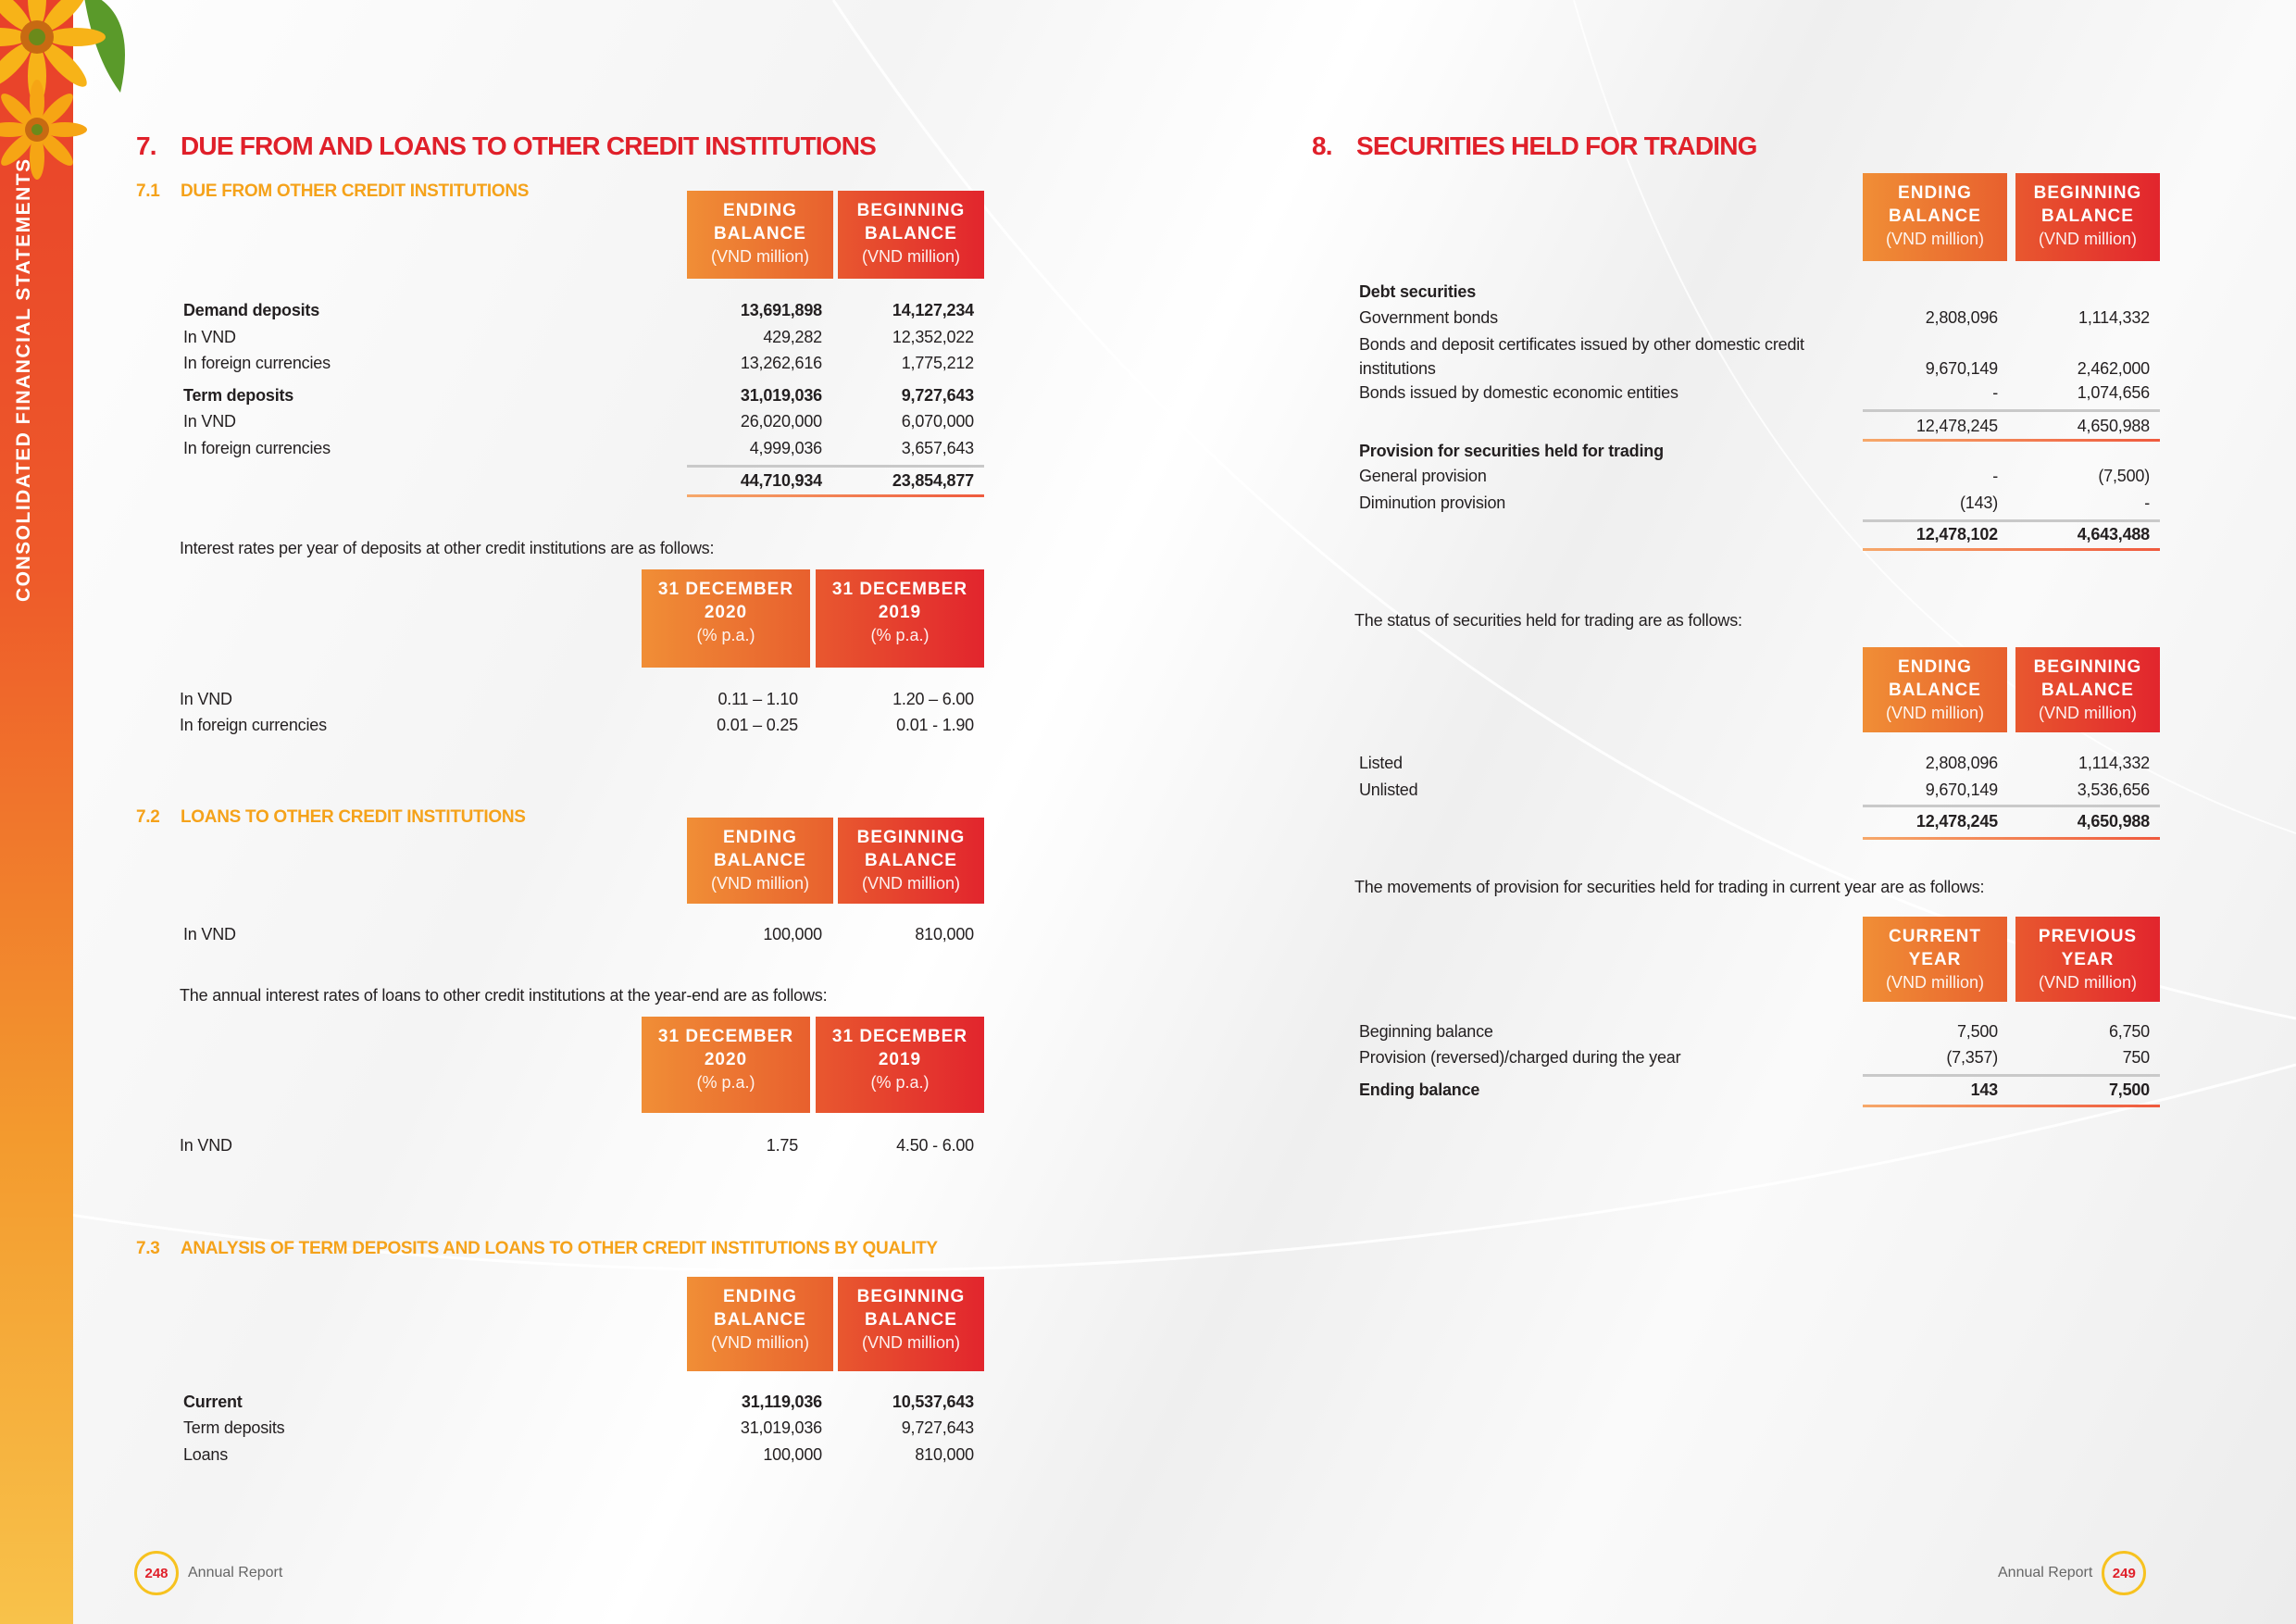 The image size is (2296, 1624). Describe the element at coordinates (331, 817) in the screenshot. I see `subsection-7-2-title: 7.2 LOANS TO OTHER CREDIT INSTITUTIONS` at that location.